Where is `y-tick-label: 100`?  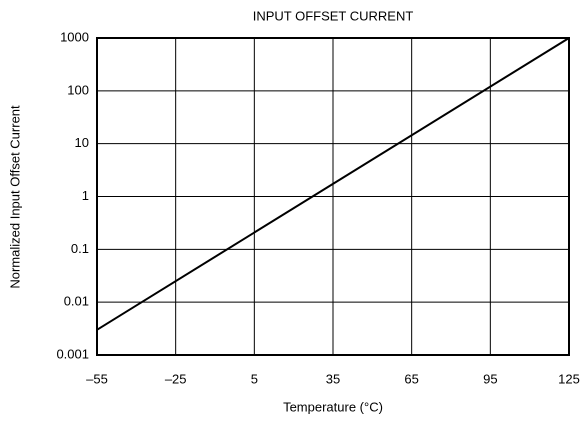 y-tick-label: 100 is located at coordinates (78, 89).